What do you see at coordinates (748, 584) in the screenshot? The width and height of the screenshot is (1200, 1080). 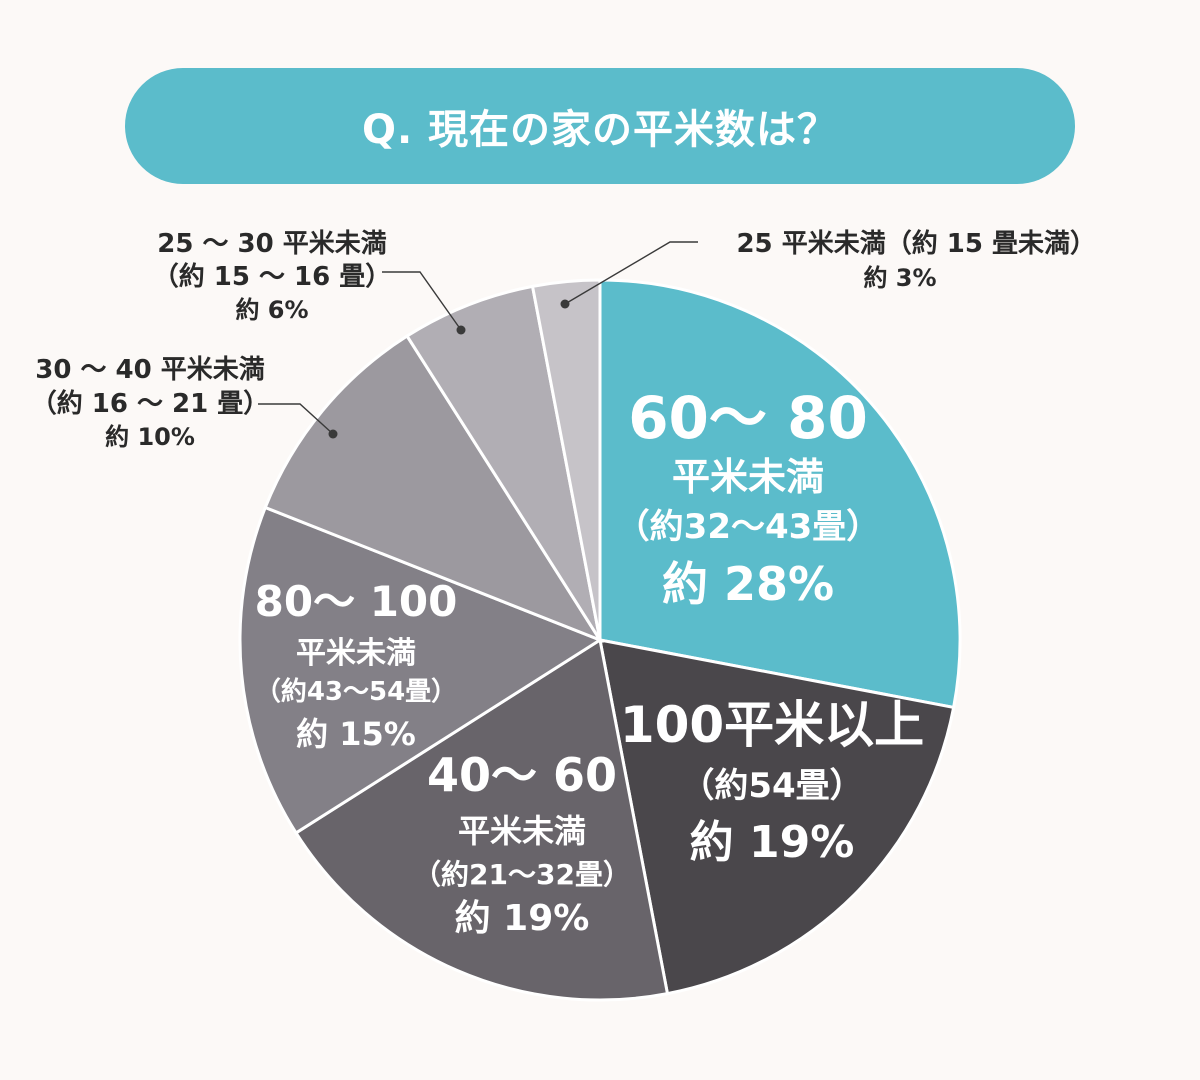 I see `slice-label: 約 28%` at bounding box center [748, 584].